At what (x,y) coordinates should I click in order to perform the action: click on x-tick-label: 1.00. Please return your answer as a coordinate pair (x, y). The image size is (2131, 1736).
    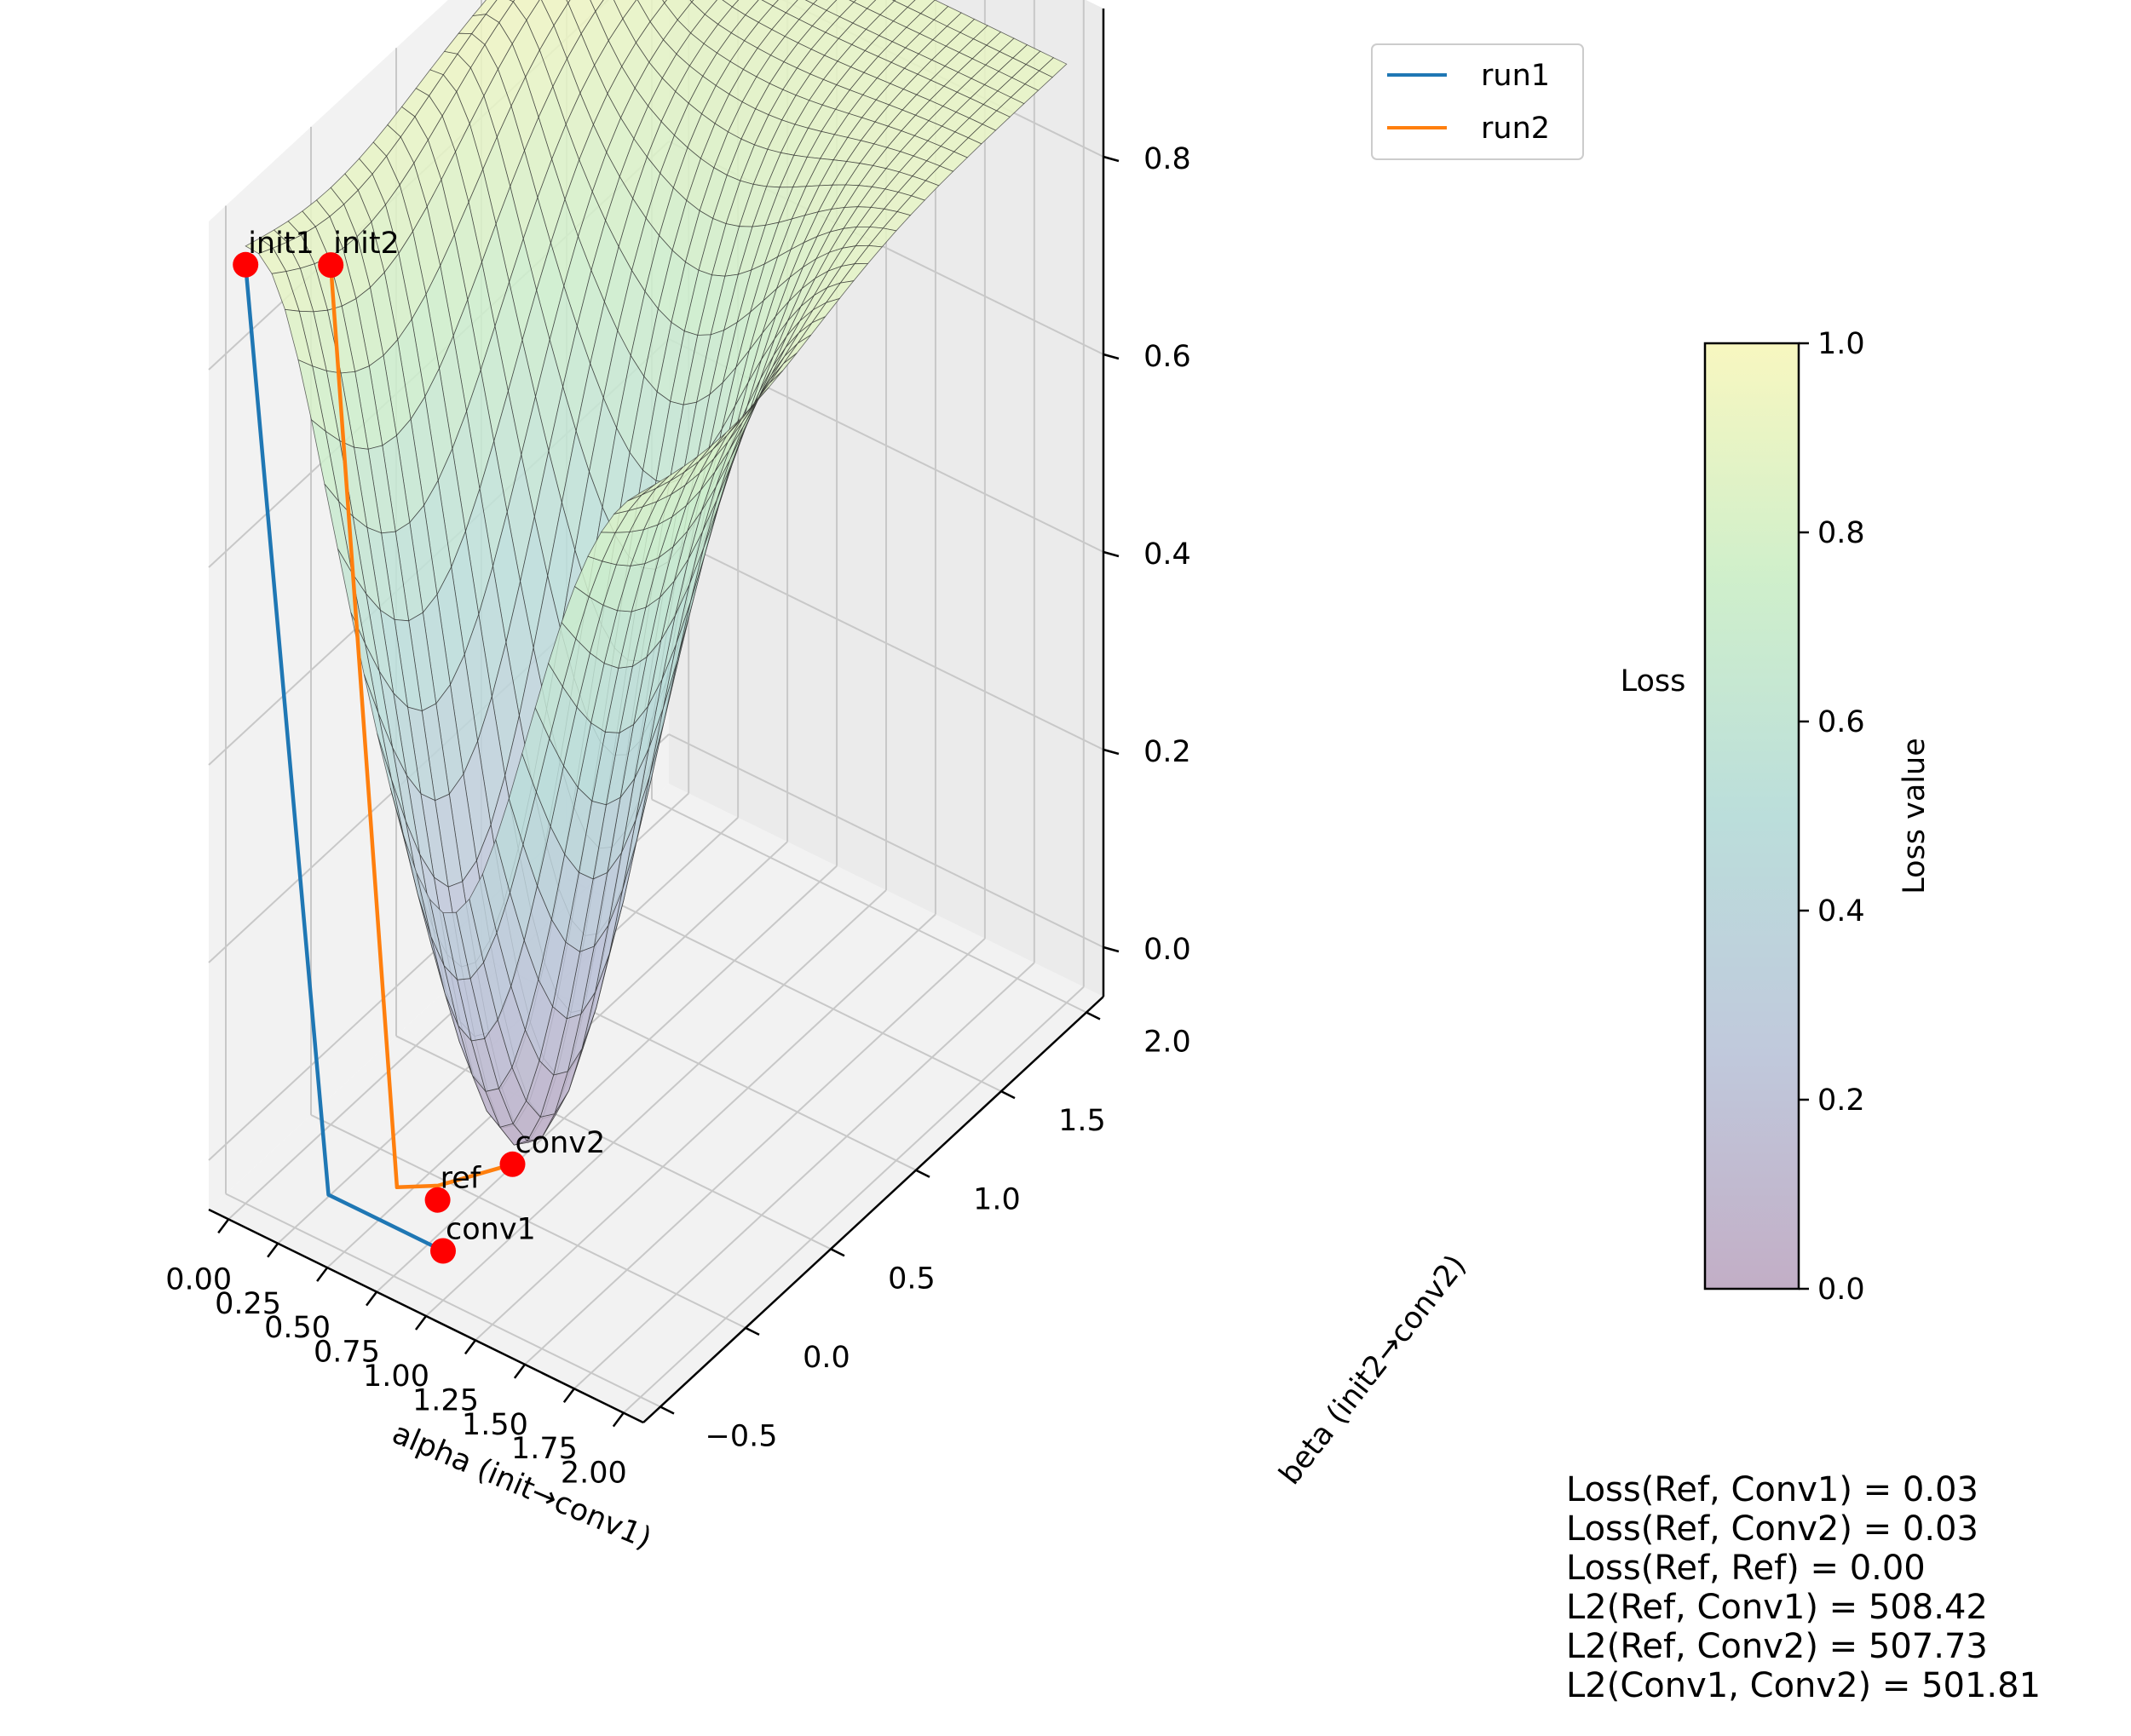
    Looking at the image, I should click on (396, 1376).